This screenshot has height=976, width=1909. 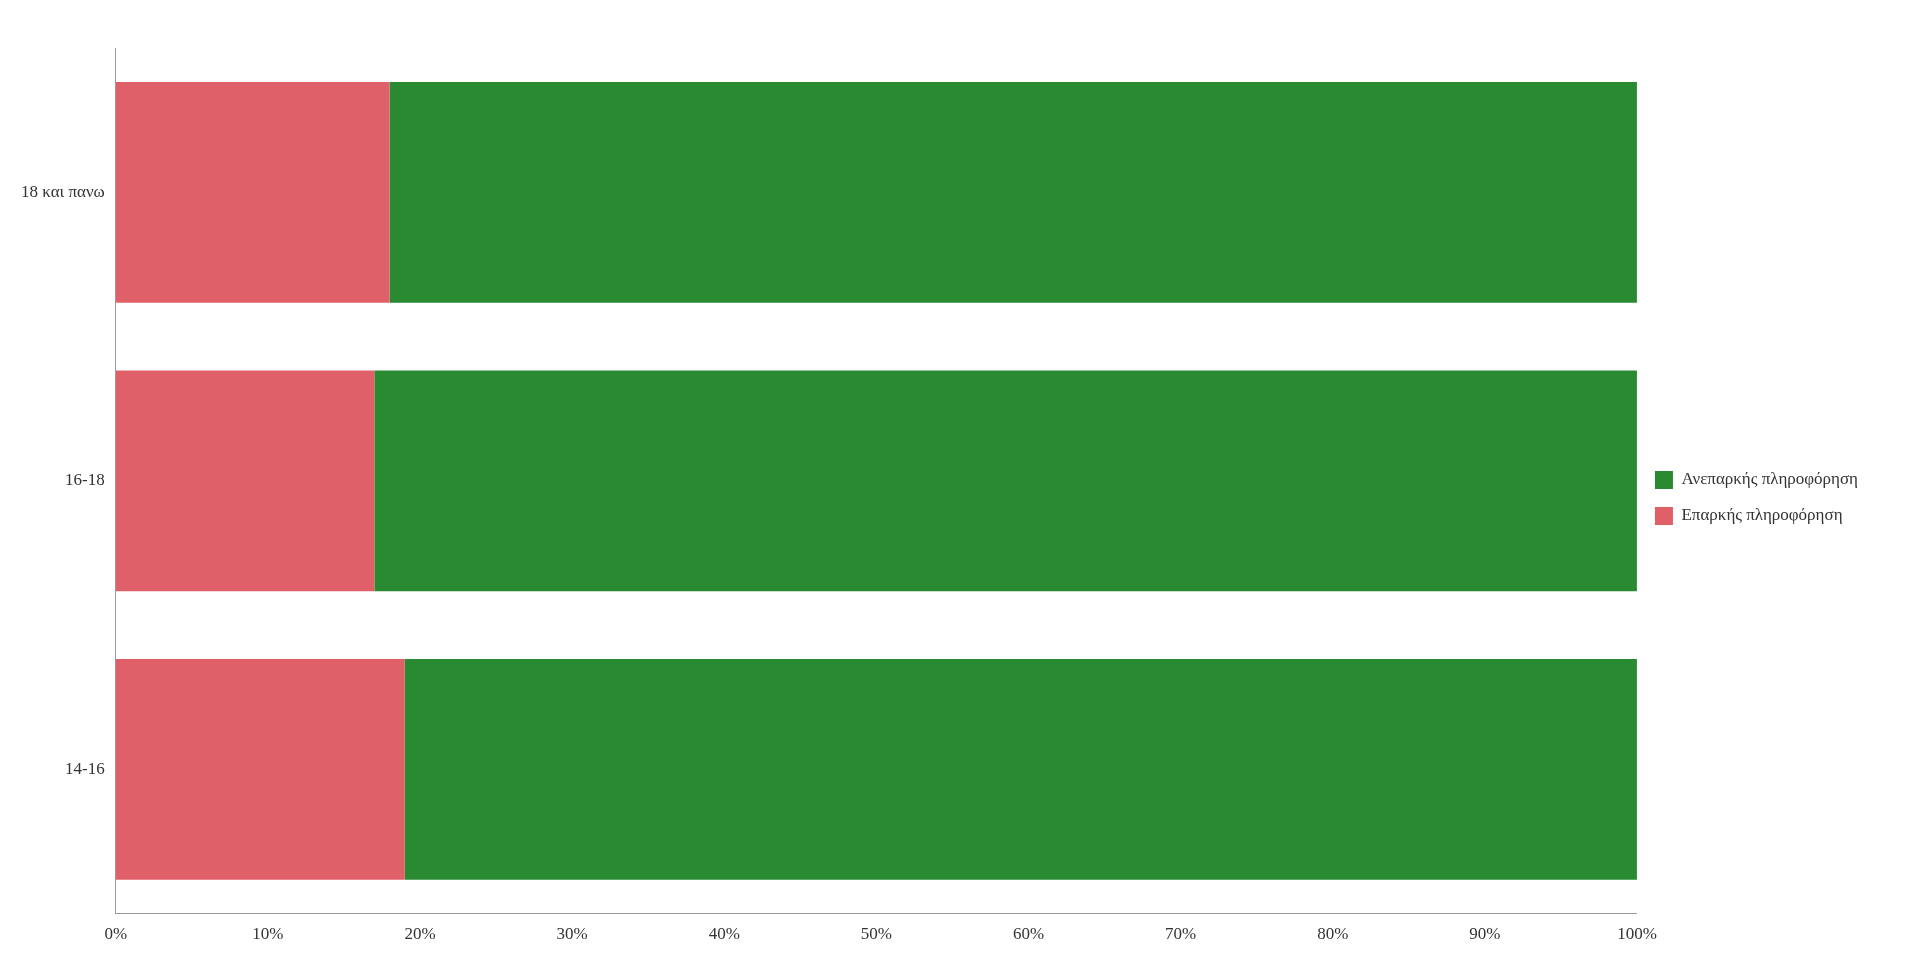 I want to click on x-tick-label: 10%, so click(x=268, y=934).